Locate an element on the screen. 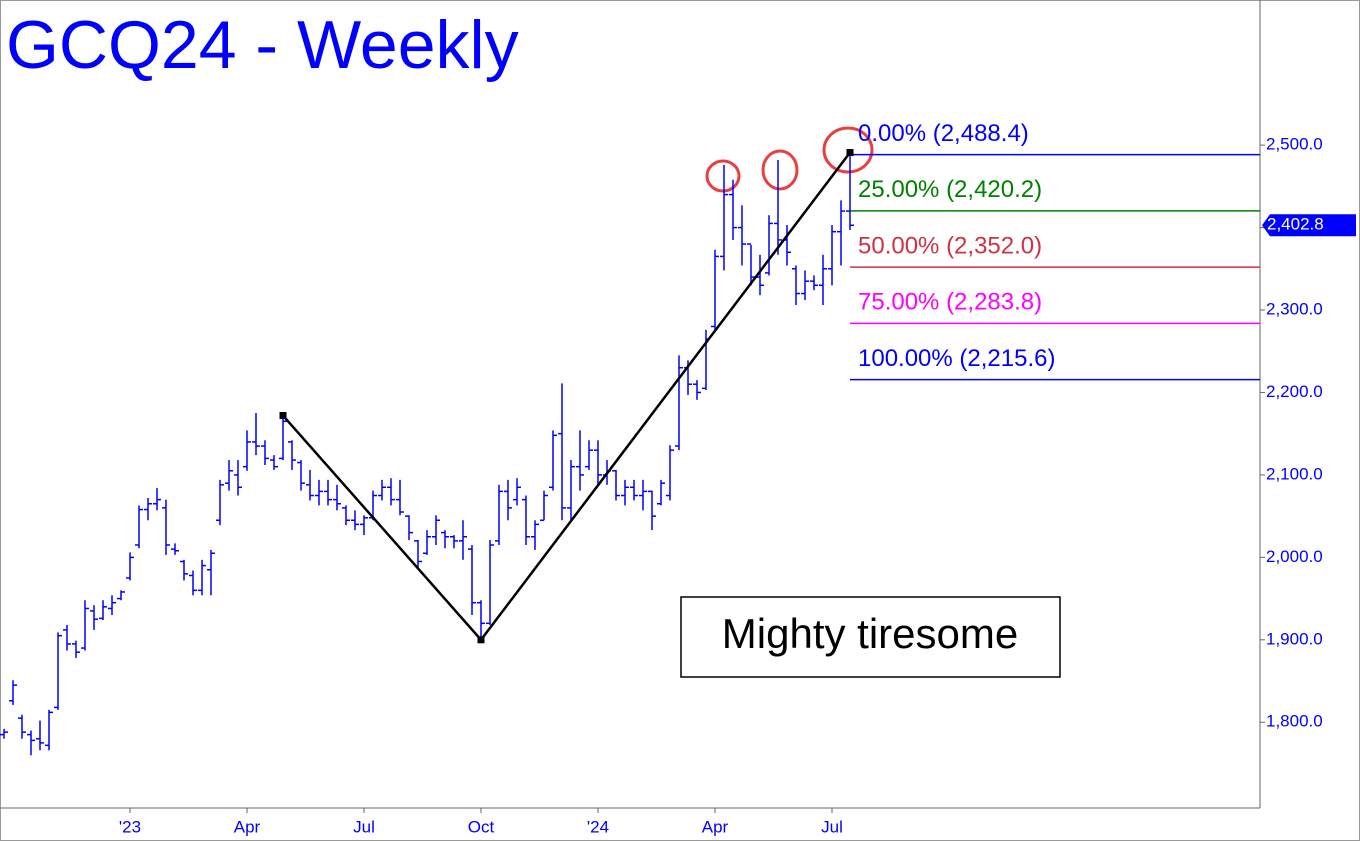 The width and height of the screenshot is (1360, 841). annotation: Mighty tiresome is located at coordinates (870, 633).